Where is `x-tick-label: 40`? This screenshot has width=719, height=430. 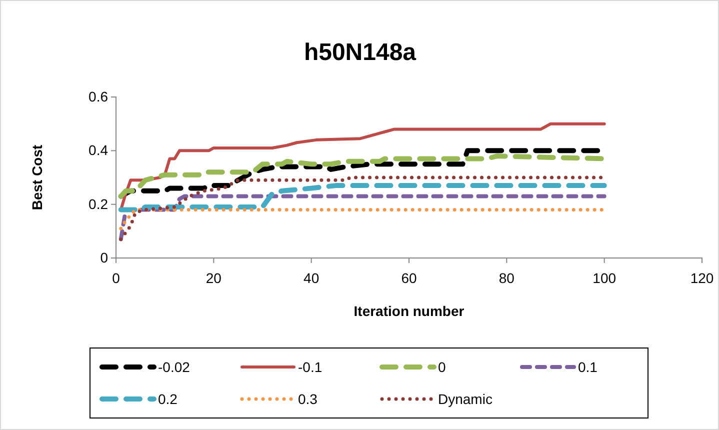 x-tick-label: 40 is located at coordinates (312, 278).